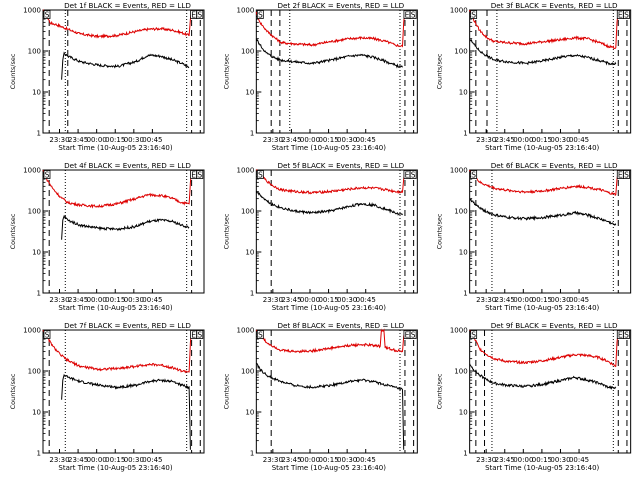  I want to click on chart-title: Det 3f BLACK = Events, RED = LLD, so click(554, 5).